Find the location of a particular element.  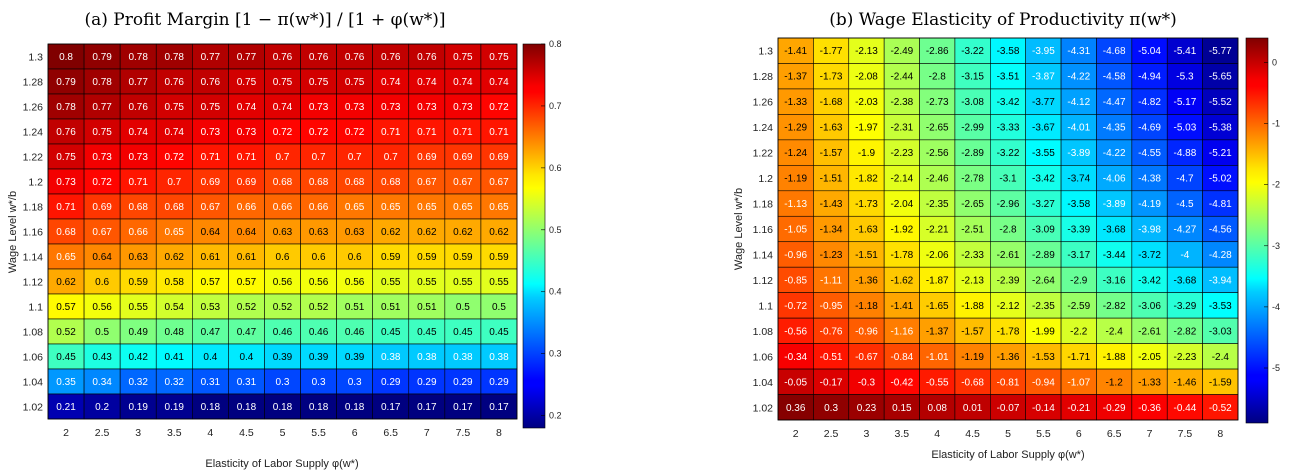

cell-value-label: -2.64 is located at coordinates (1043, 280).